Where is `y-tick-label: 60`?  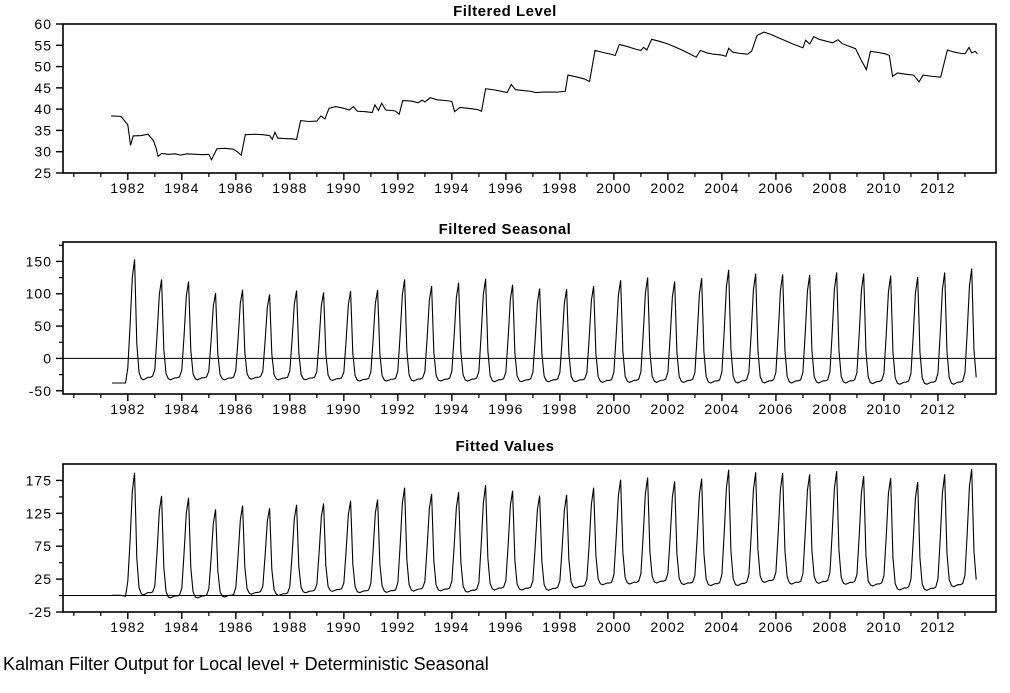
y-tick-label: 60 is located at coordinates (43, 24).